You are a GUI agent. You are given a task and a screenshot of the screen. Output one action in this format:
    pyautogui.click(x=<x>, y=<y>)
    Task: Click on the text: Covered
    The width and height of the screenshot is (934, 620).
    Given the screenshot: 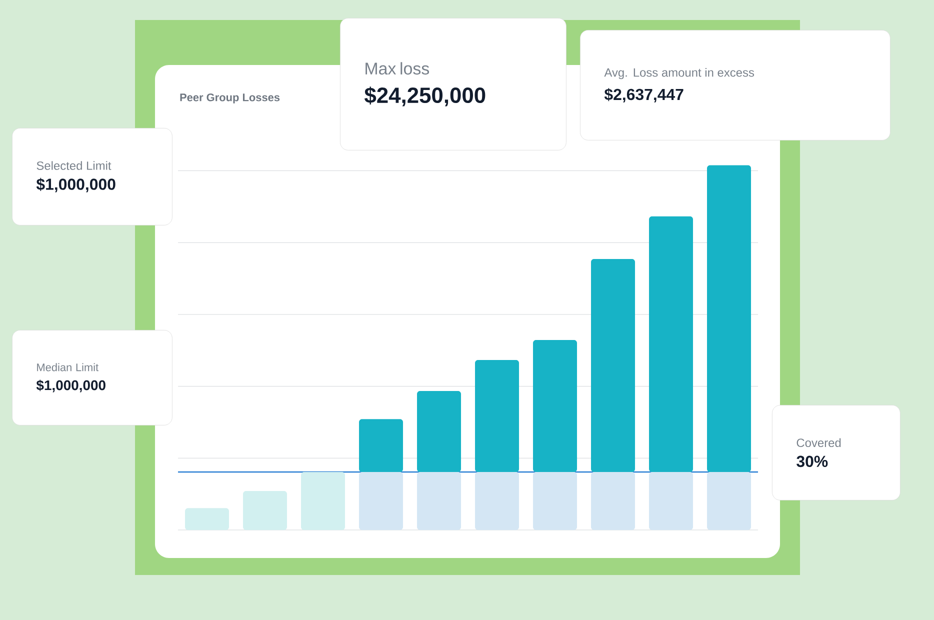 What is the action you would take?
    pyautogui.click(x=818, y=443)
    